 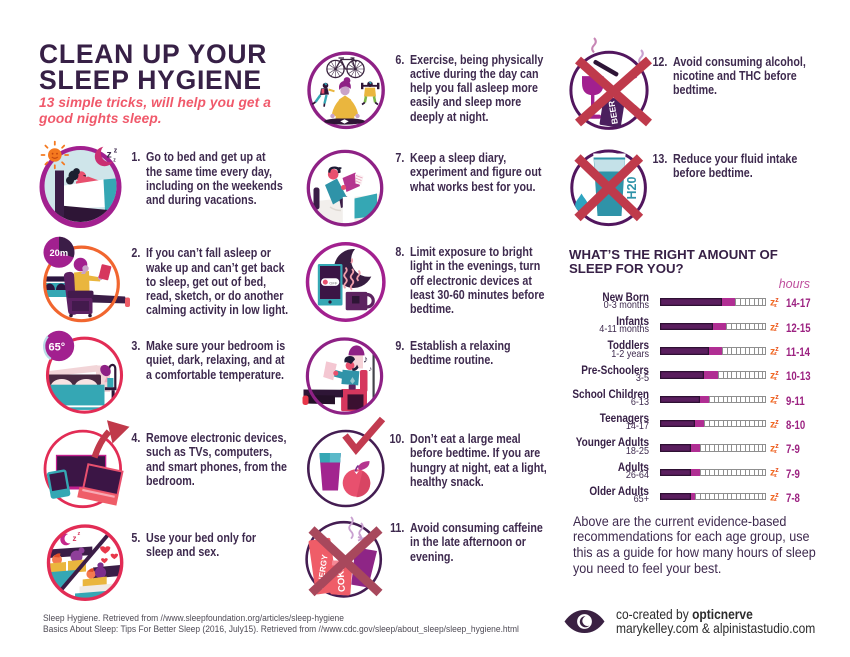 I want to click on svg-text: 65°, so click(x=57, y=348).